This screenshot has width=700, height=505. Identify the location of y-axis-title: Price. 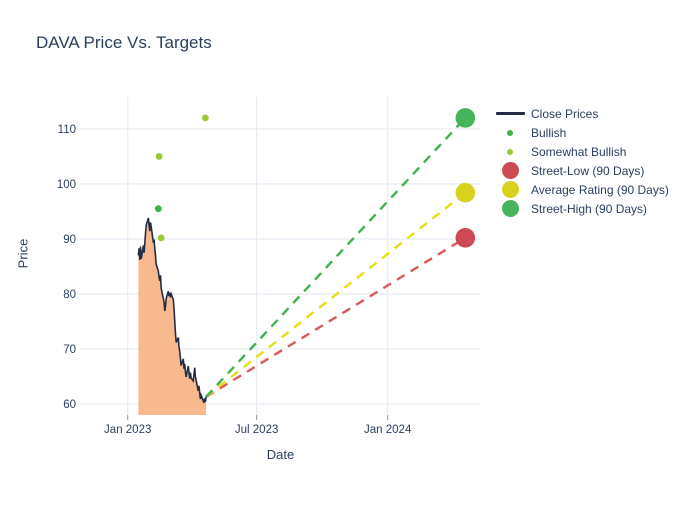
(23, 253).